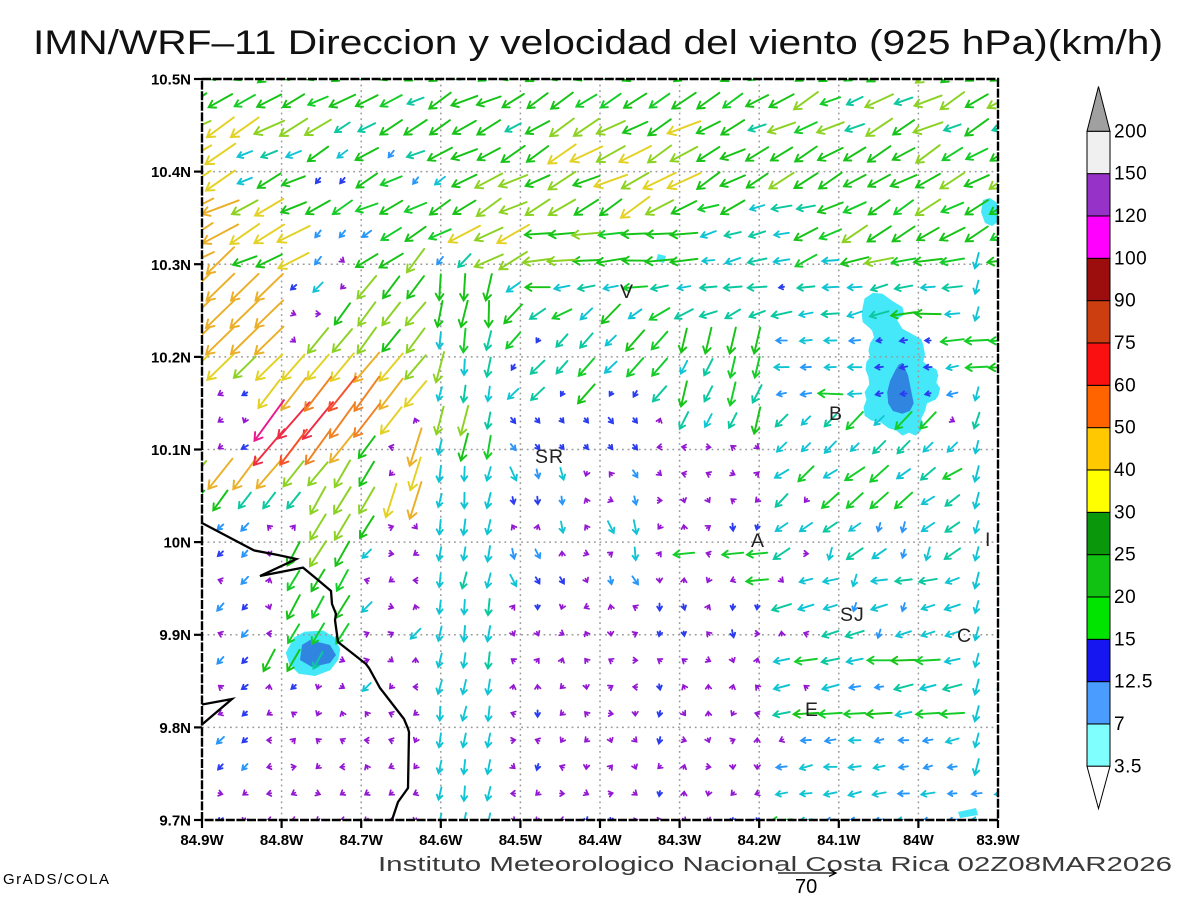  Describe the element at coordinates (57, 879) in the screenshot. I see `svg-text: GrADS/COLA` at that location.